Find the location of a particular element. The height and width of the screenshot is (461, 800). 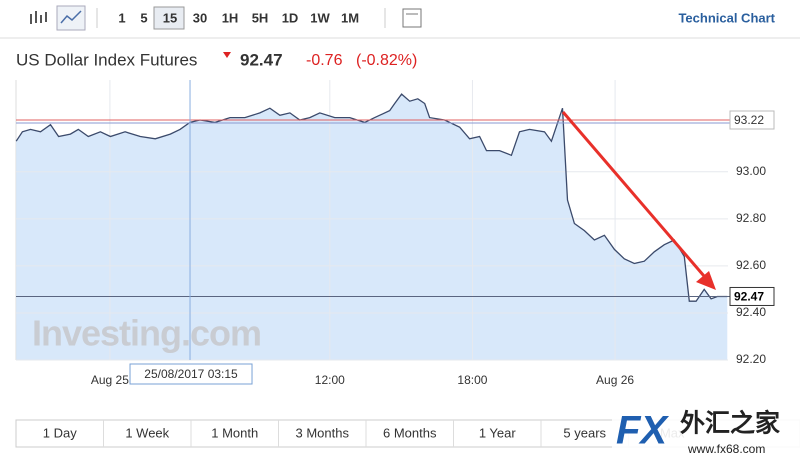

logo: FX 外汇之家 www.fx68.com is located at coordinates (706, 430).